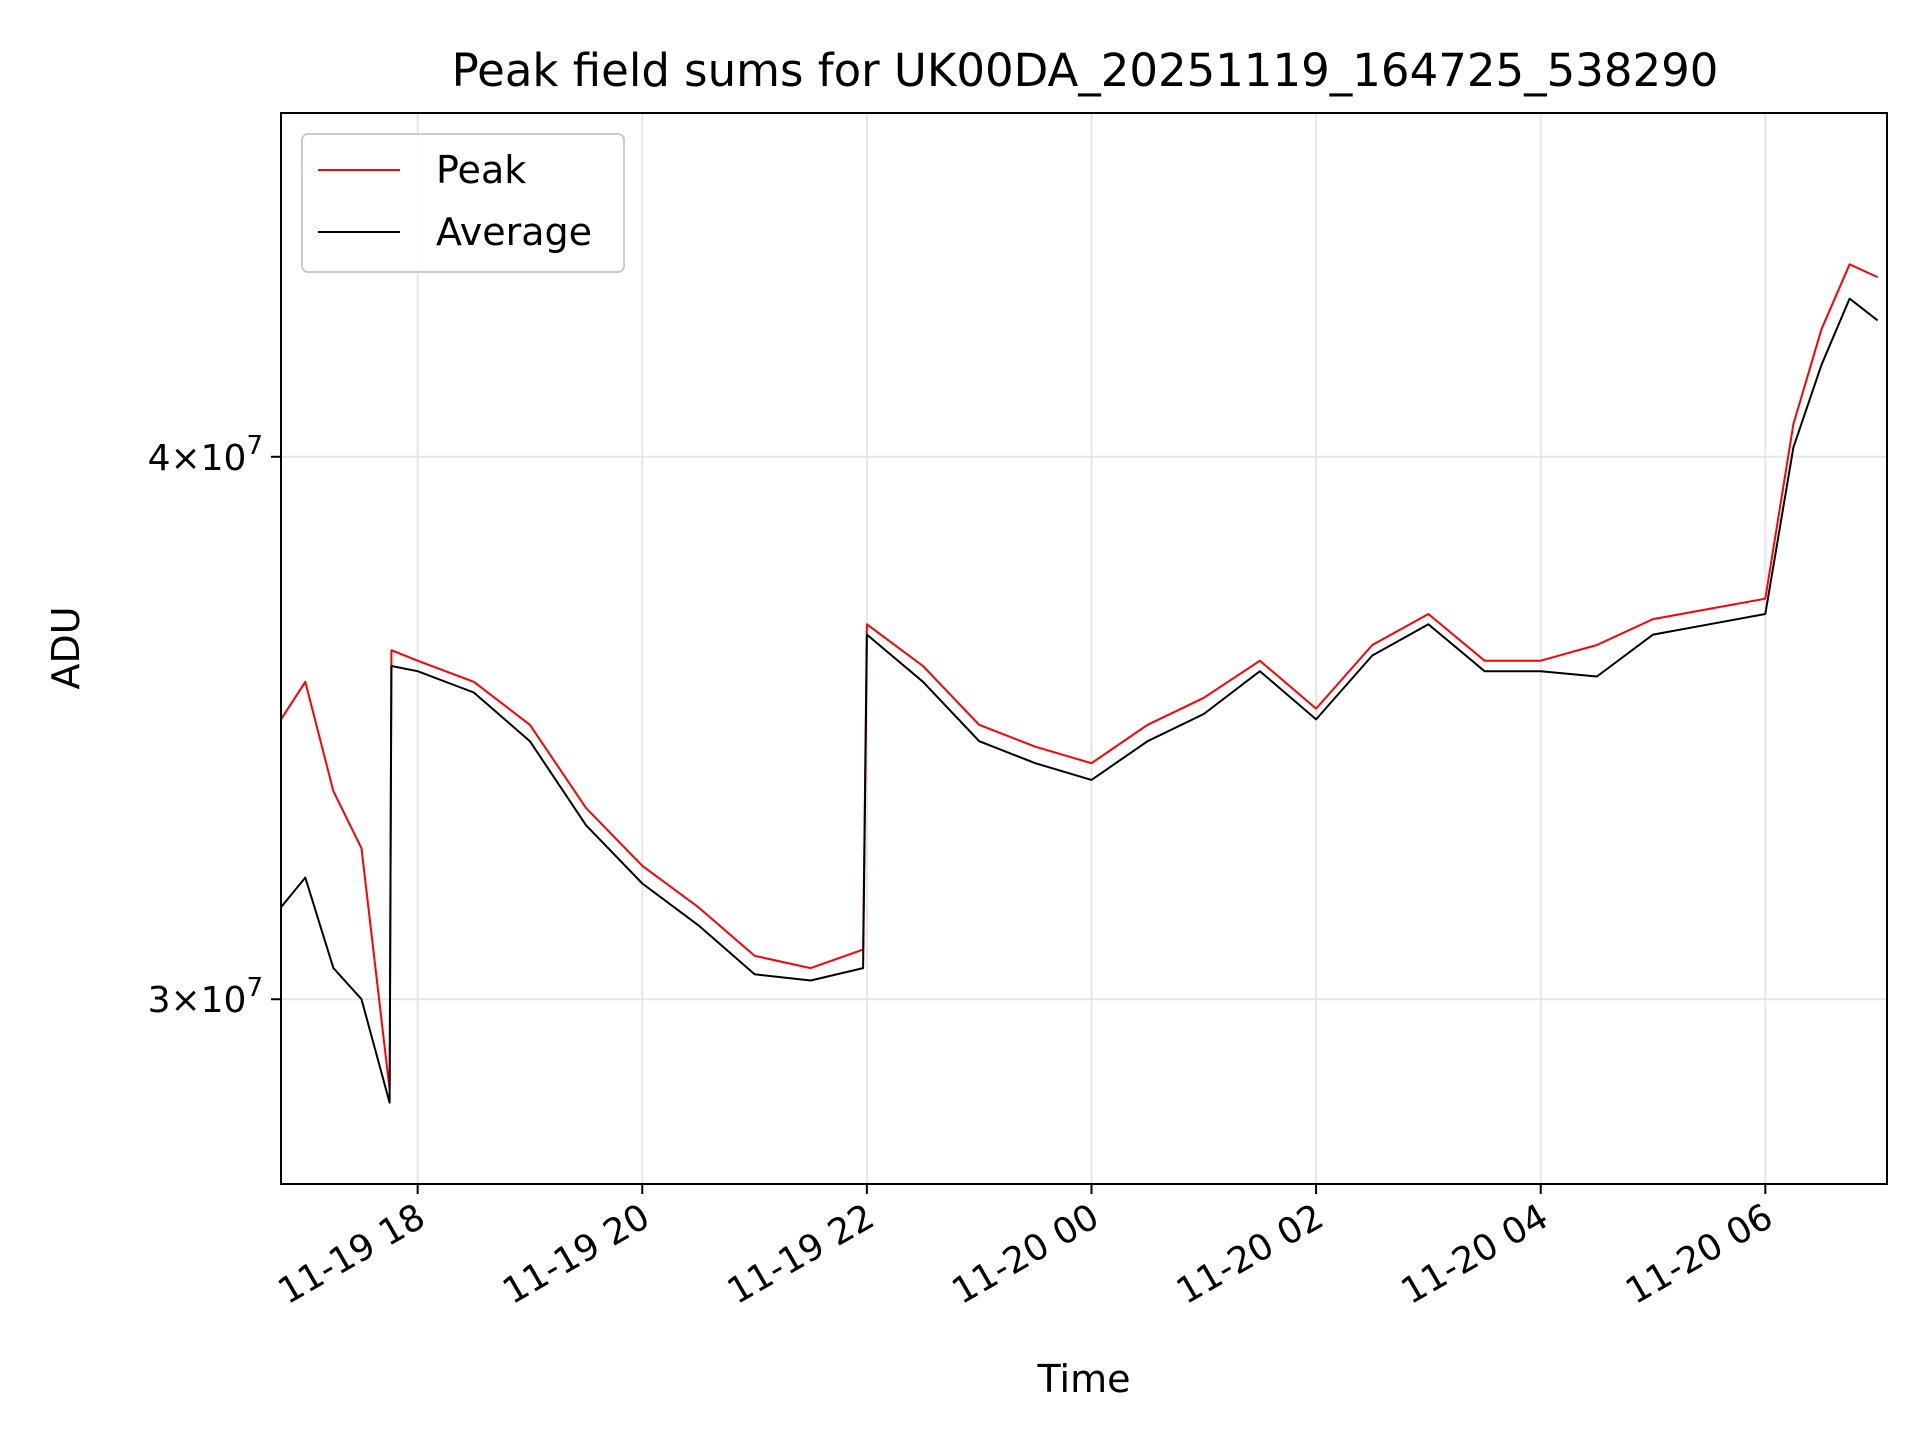  Describe the element at coordinates (159, 1000) in the screenshot. I see `y-tick-base: 3` at that location.